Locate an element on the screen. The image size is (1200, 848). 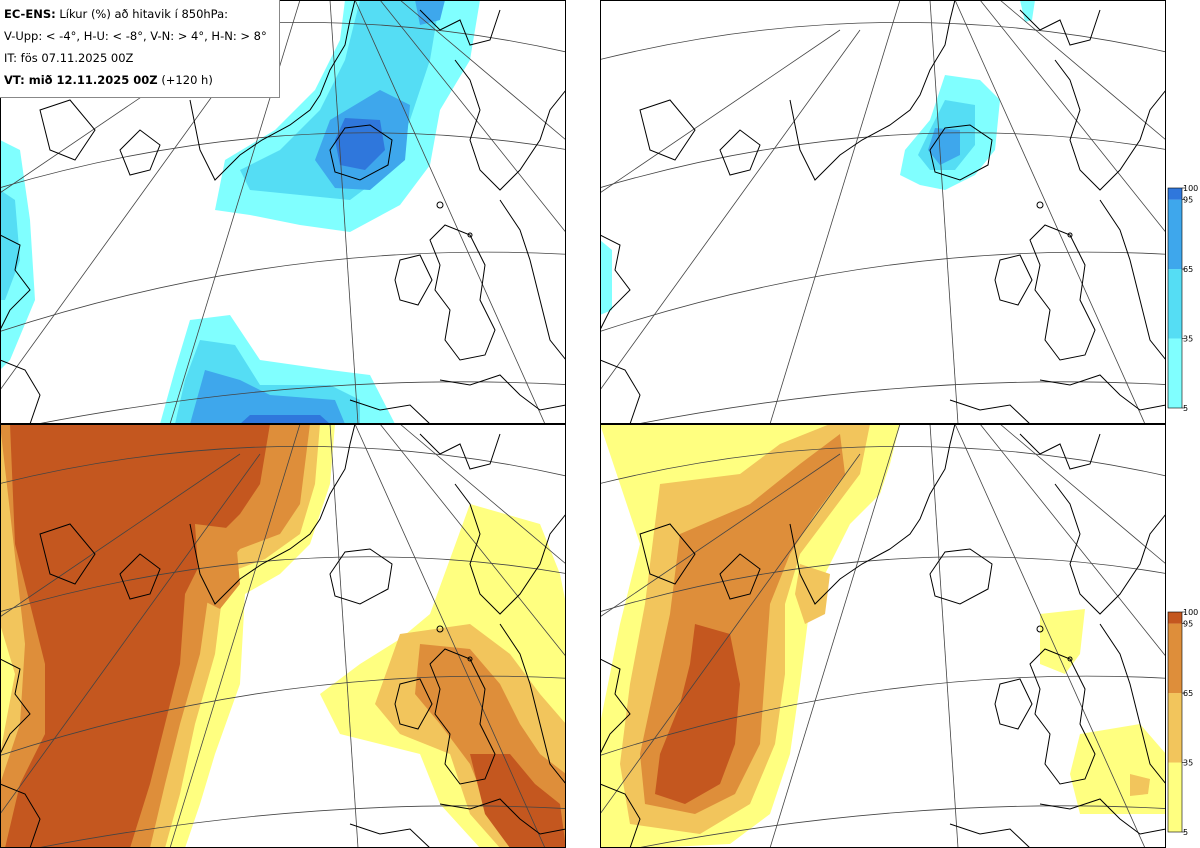
colorbar-cold-top: 100 95 65 35 5 is located at coordinates (1182, 298).